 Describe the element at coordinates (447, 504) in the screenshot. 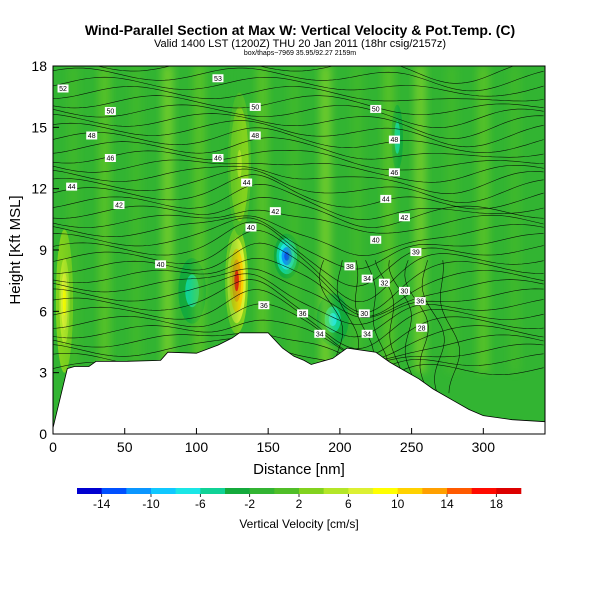

I see `colorbar-tick-label: 14` at that location.